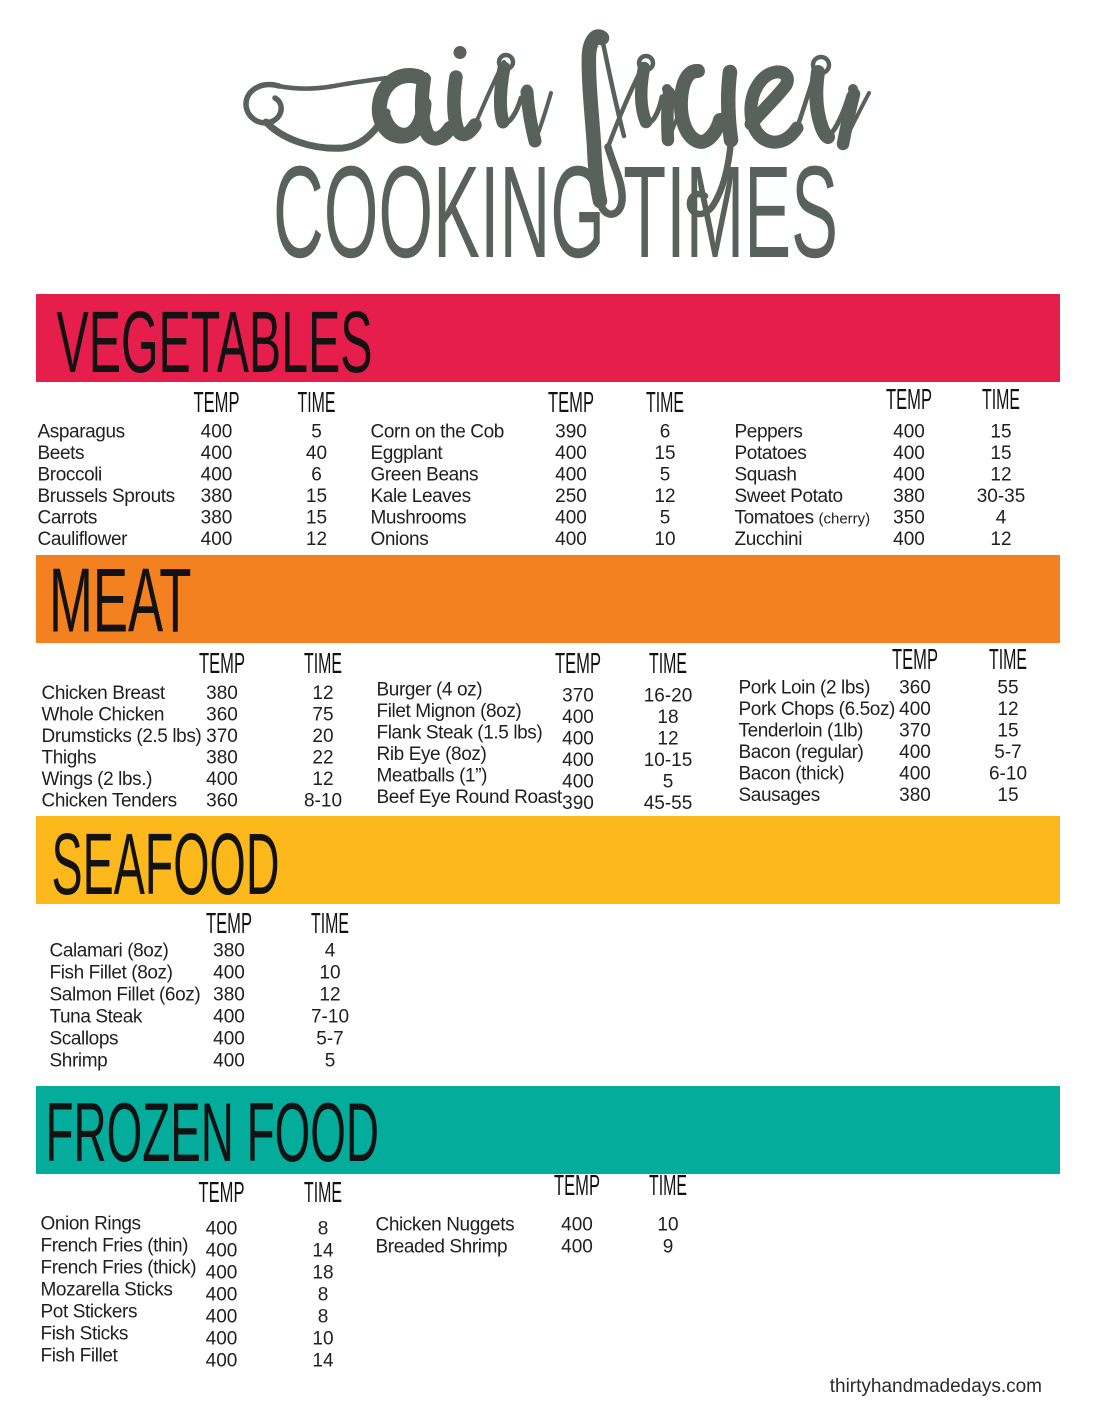  What do you see at coordinates (801, 752) in the screenshot?
I see `svg-text: Bacon (regular)` at bounding box center [801, 752].